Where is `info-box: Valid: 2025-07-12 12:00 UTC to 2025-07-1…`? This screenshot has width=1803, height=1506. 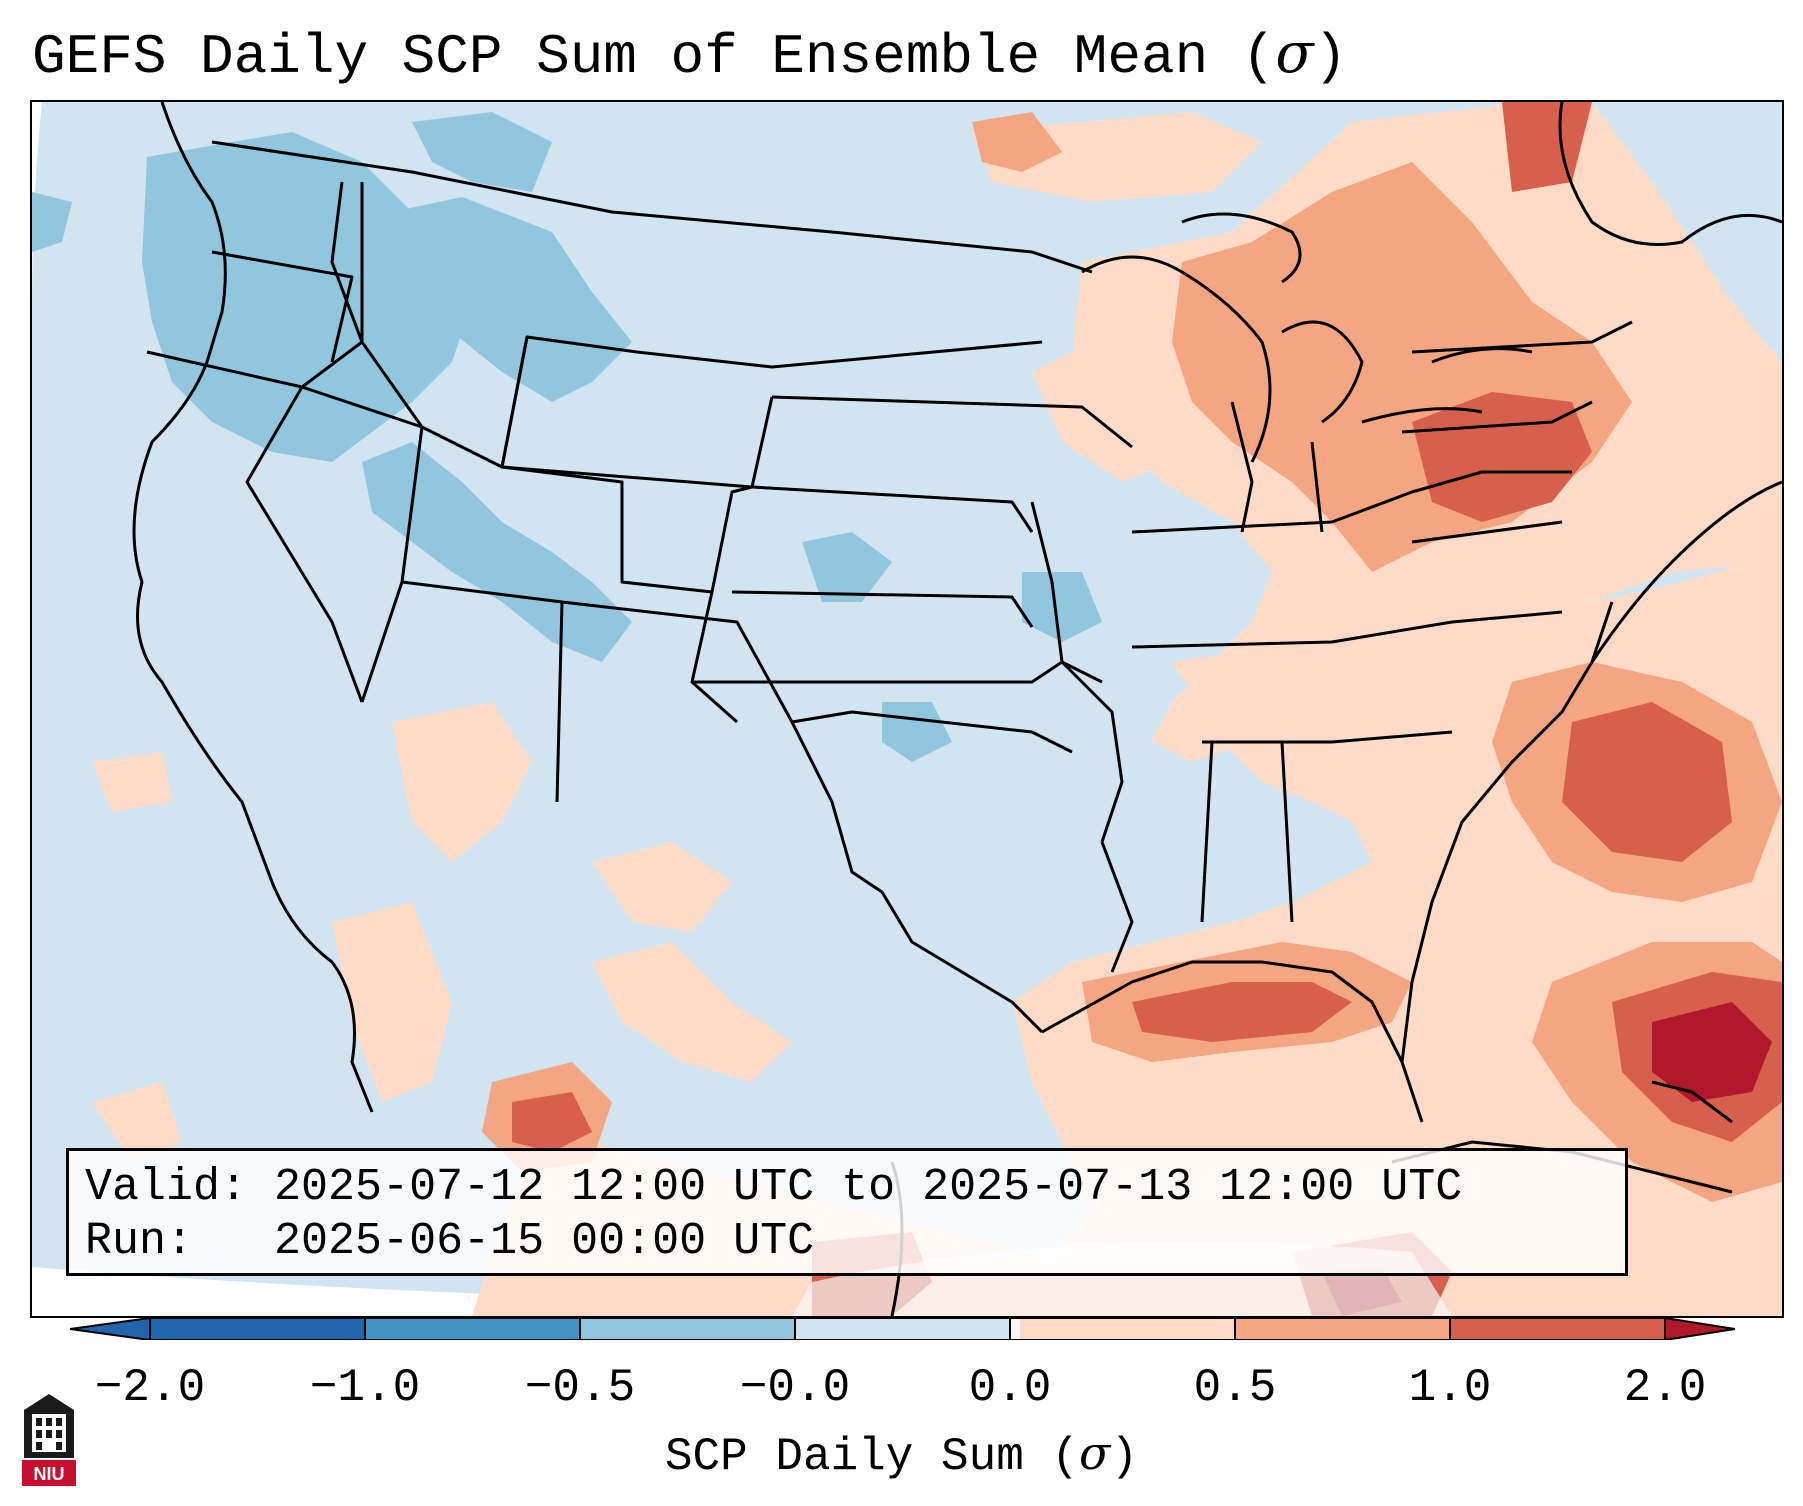
info-box: Valid: 2025-07-12 12:00 UTC to 2025-07-1… is located at coordinates (847, 1212).